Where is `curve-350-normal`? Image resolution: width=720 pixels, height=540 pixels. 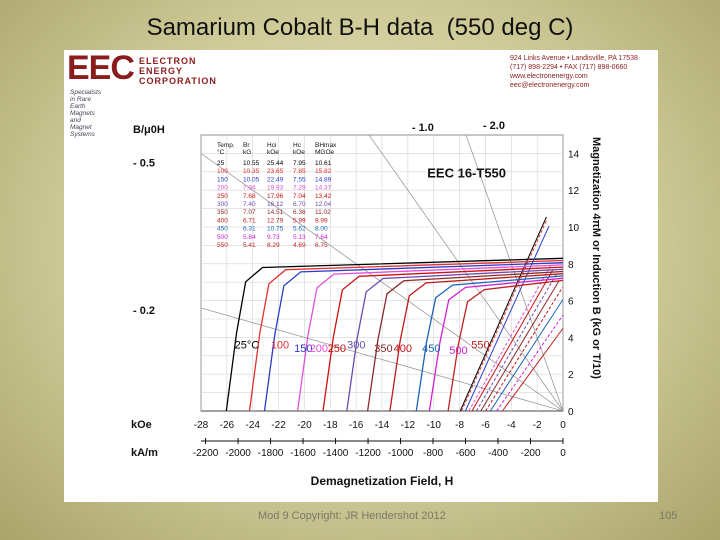 curve-350-normal is located at coordinates (520, 345).